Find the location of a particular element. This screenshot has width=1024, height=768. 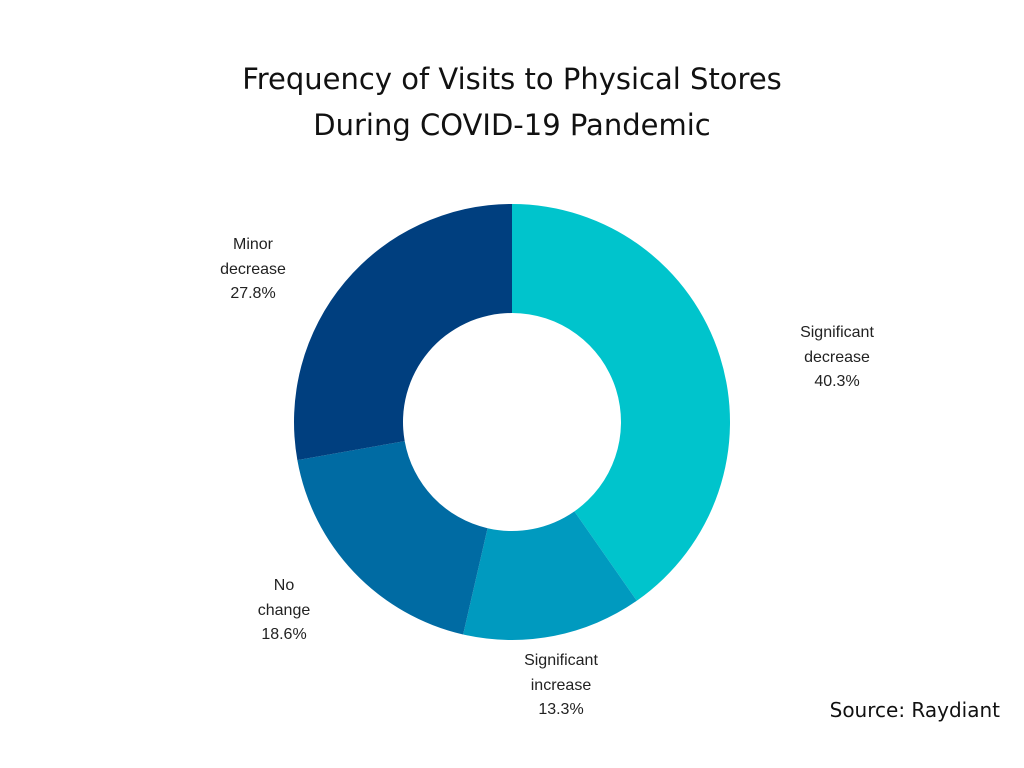

slice-label-line-2: change is located at coordinates (284, 610).